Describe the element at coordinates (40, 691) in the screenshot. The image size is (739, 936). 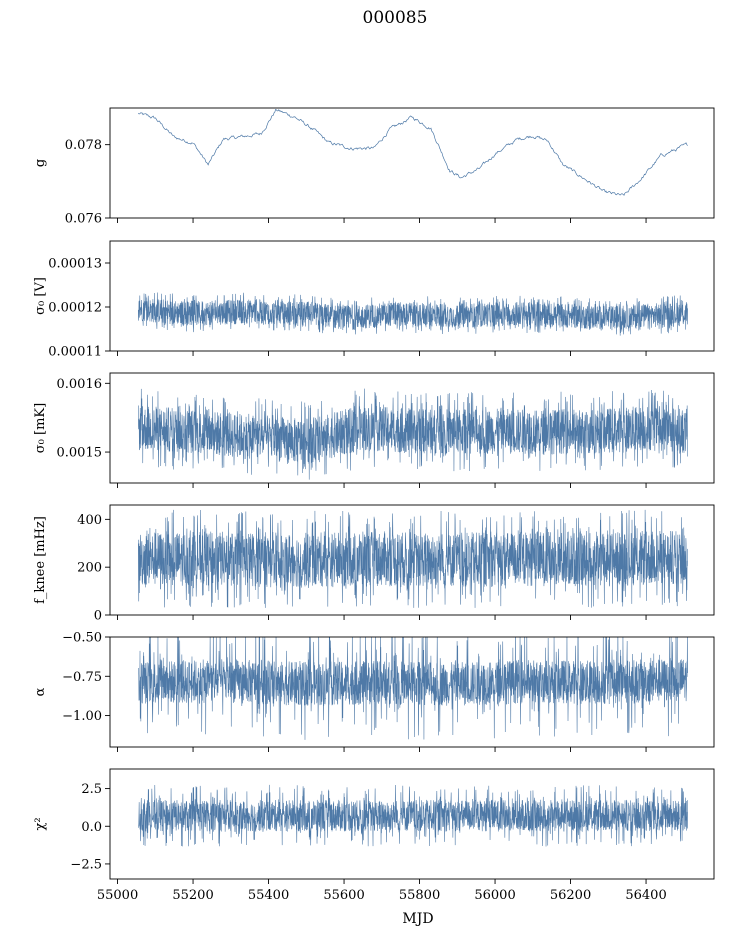
I see `y-axis-label-alpha: α` at that location.